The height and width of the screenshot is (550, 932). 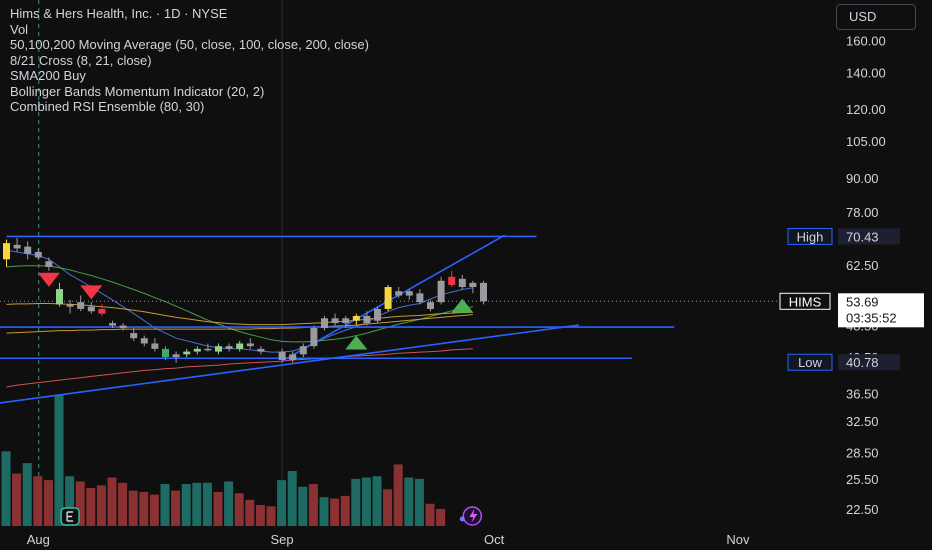 What do you see at coordinates (862, 236) in the screenshot?
I see `high-badge-value: 70.43` at bounding box center [862, 236].